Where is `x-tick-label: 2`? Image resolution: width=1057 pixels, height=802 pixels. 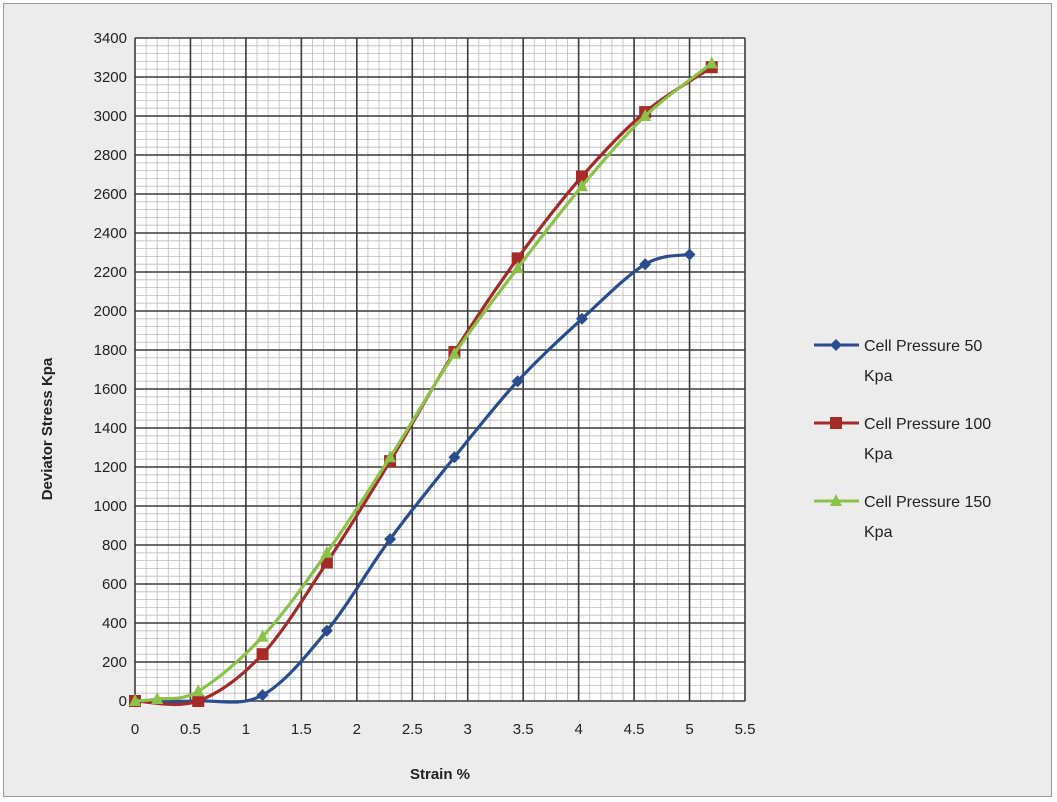
x-tick-label: 2 is located at coordinates (357, 729).